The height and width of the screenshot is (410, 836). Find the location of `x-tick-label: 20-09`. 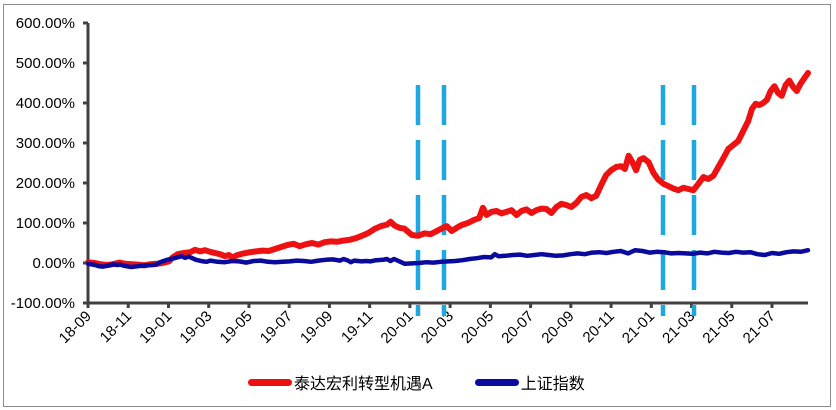

x-tick-label: 20-09 is located at coordinates (557, 327).